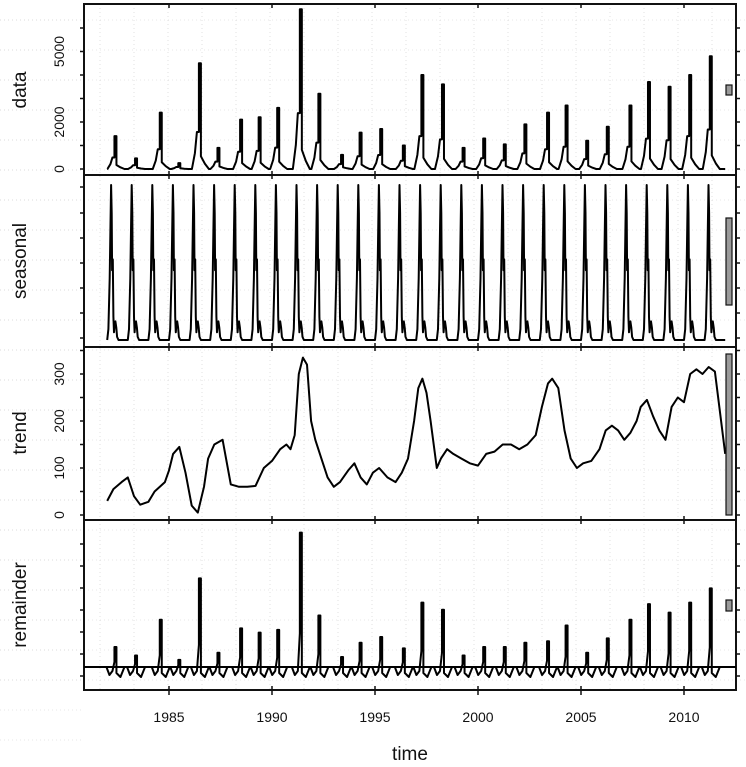 Image resolution: width=746 pixels, height=767 pixels. Describe the element at coordinates (729, 434) in the screenshot. I see `range-bar-trend` at that location.